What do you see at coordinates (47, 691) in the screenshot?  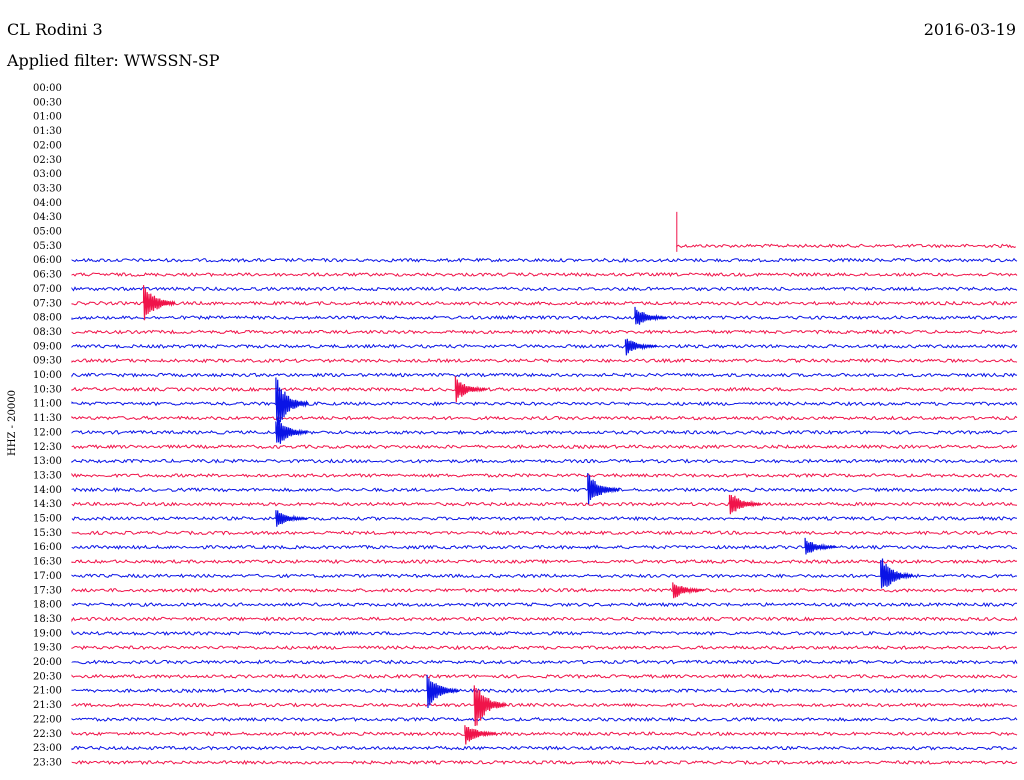 I see `time-tick-label: 21:00` at bounding box center [47, 691].